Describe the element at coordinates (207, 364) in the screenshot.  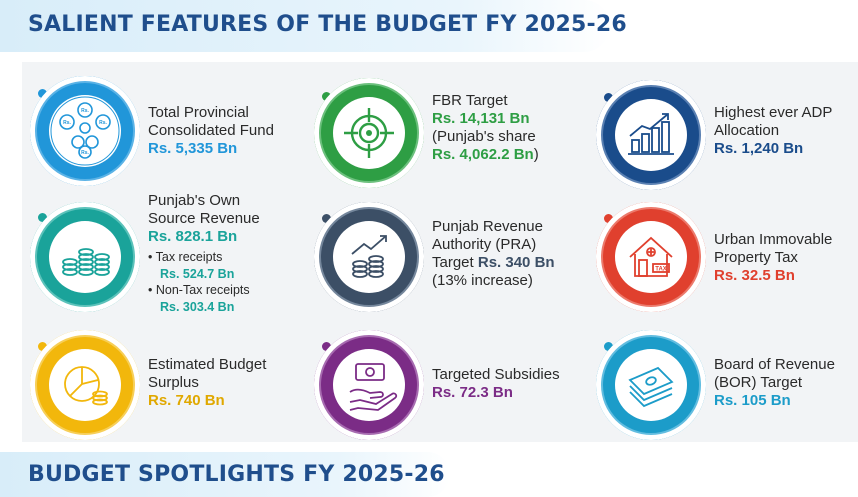
I see `surplus-line1: Estimated Budget` at that location.